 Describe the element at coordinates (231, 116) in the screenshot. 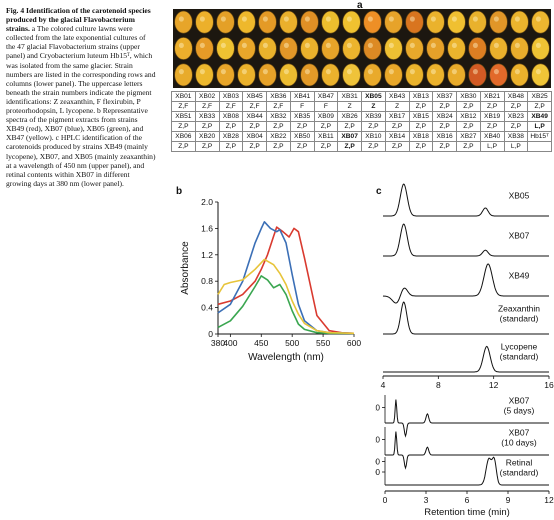

I see `strain-name-cell: XB08` at that location.